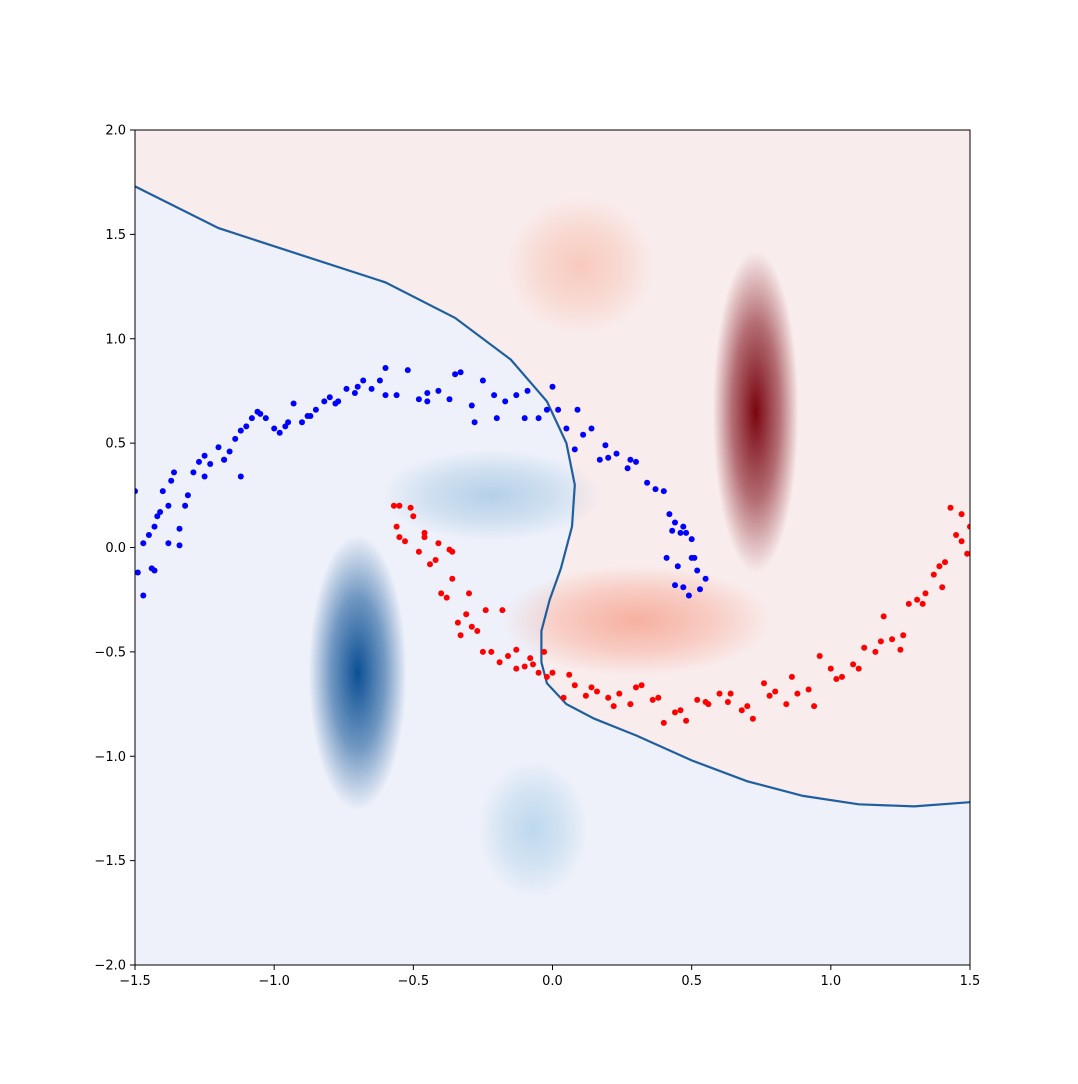  Describe the element at coordinates (110, 652) in the screenshot. I see `y-tick-label: −0.5` at that location.